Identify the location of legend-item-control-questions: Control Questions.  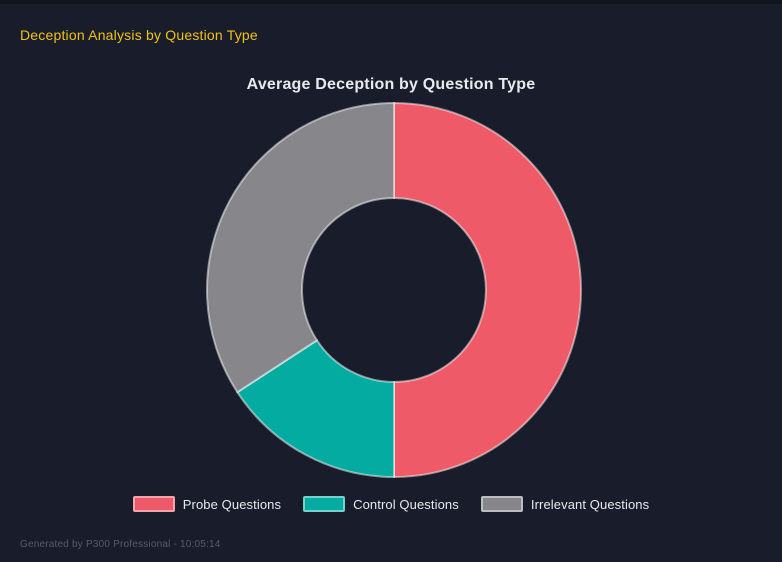
(381, 504).